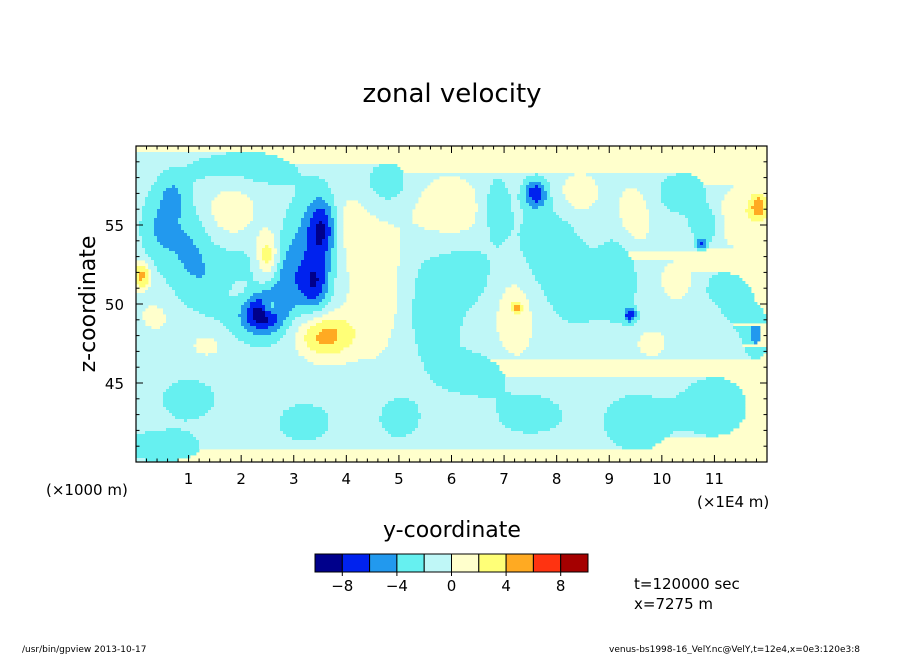 This screenshot has height=654, width=904. I want to click on x-tick-label: 4, so click(347, 479).